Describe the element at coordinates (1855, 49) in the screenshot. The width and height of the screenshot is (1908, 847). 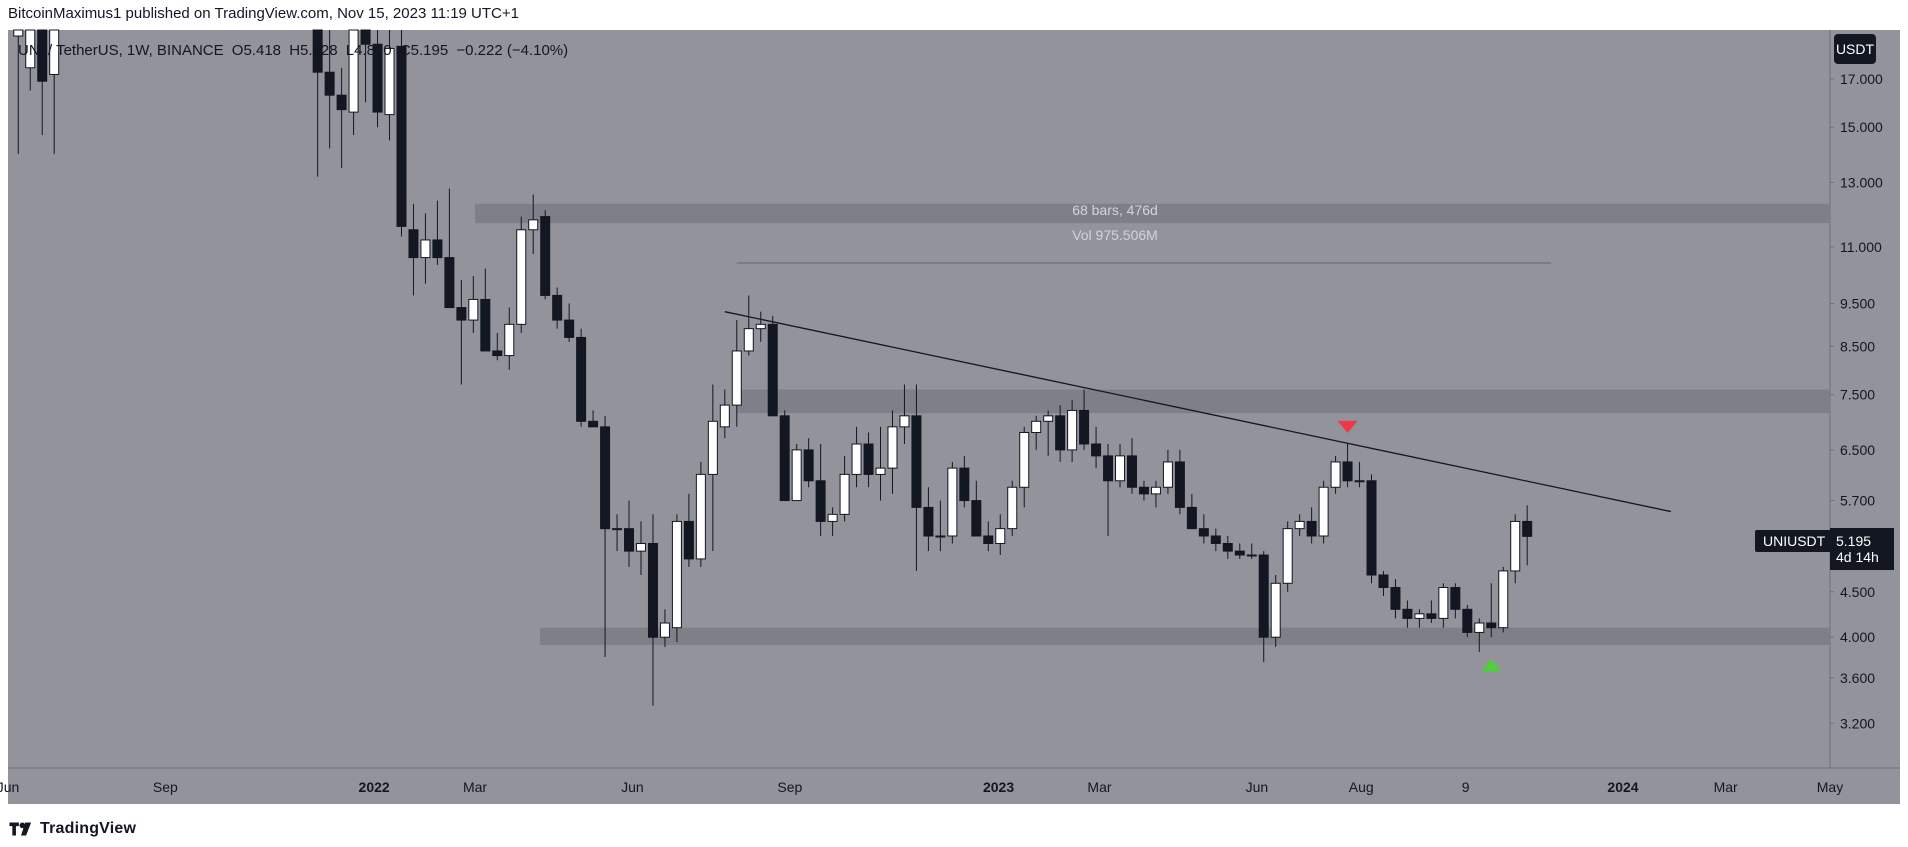
I see `currency-button: USDT` at that location.